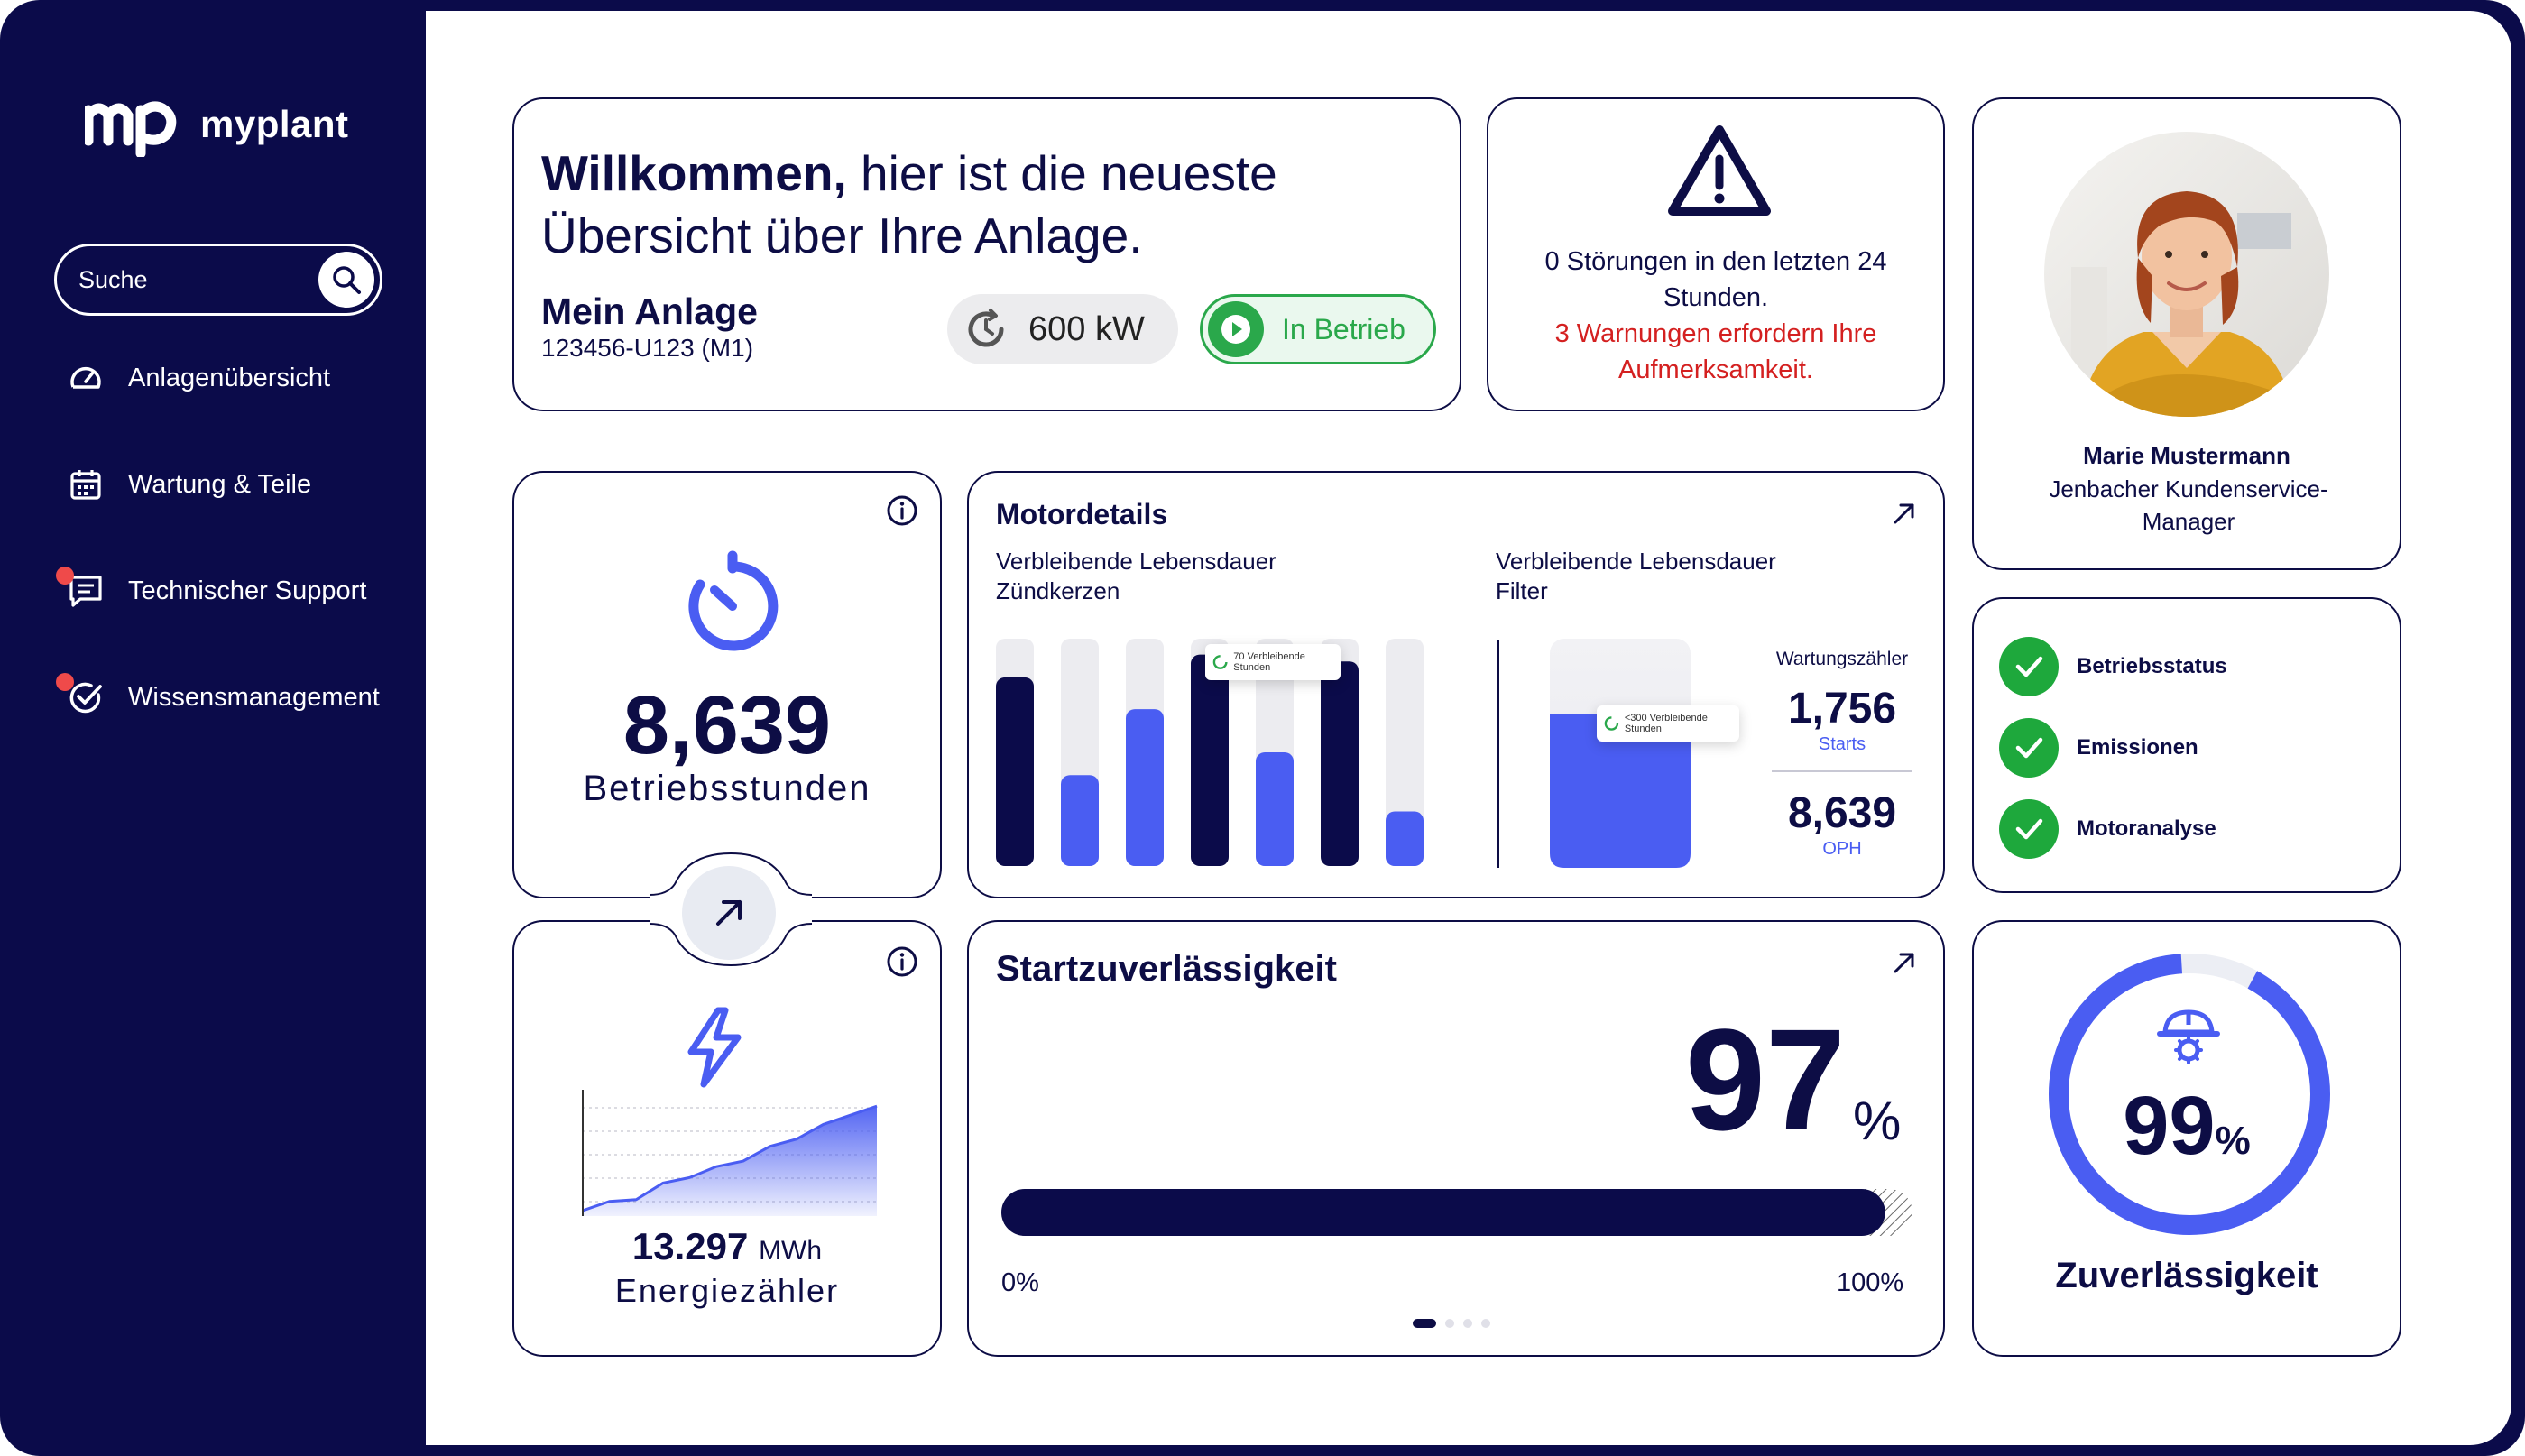 Image resolution: width=2525 pixels, height=1456 pixels. What do you see at coordinates (247, 590) in the screenshot?
I see `nav-label: Technischer Support` at bounding box center [247, 590].